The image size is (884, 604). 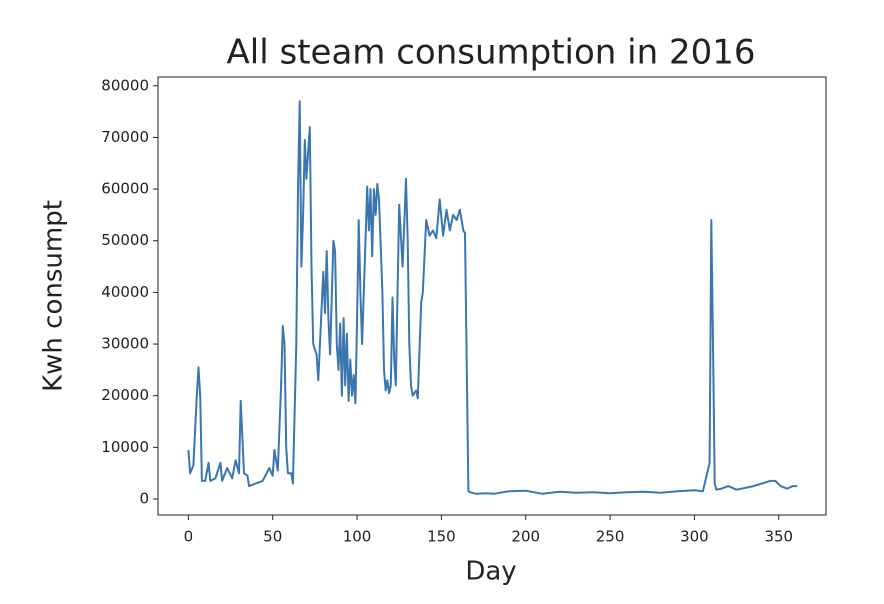 I want to click on x-tick-label: 200, so click(x=525, y=537).